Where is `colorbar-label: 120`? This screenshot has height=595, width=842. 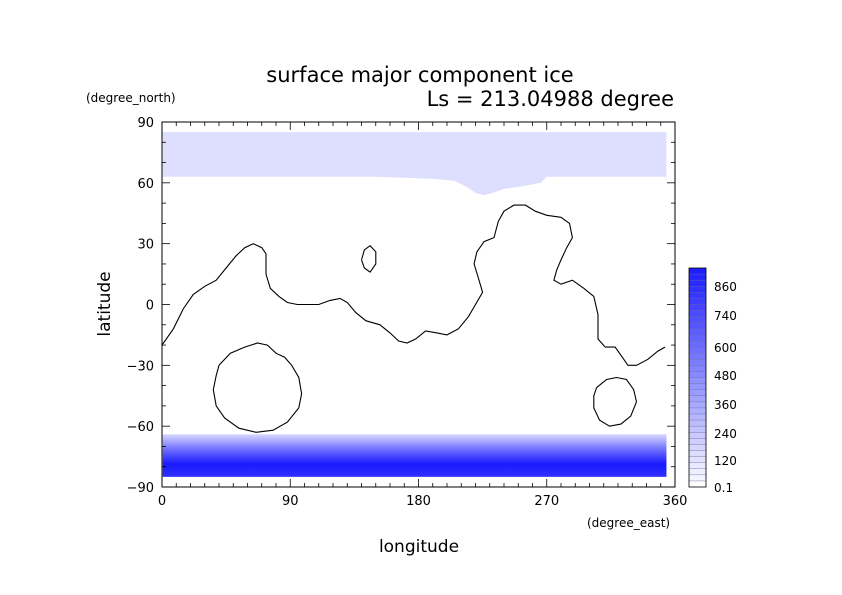 colorbar-label: 120 is located at coordinates (725, 461).